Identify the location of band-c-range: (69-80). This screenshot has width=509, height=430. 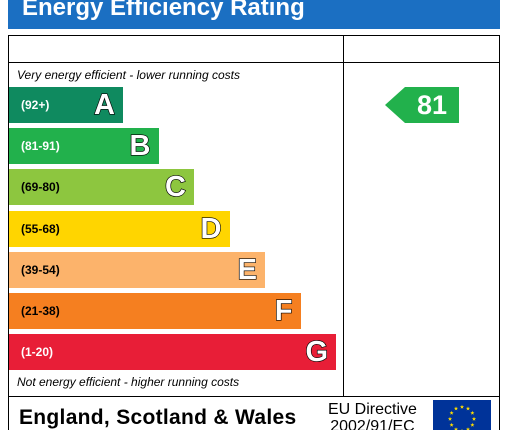
(40, 187).